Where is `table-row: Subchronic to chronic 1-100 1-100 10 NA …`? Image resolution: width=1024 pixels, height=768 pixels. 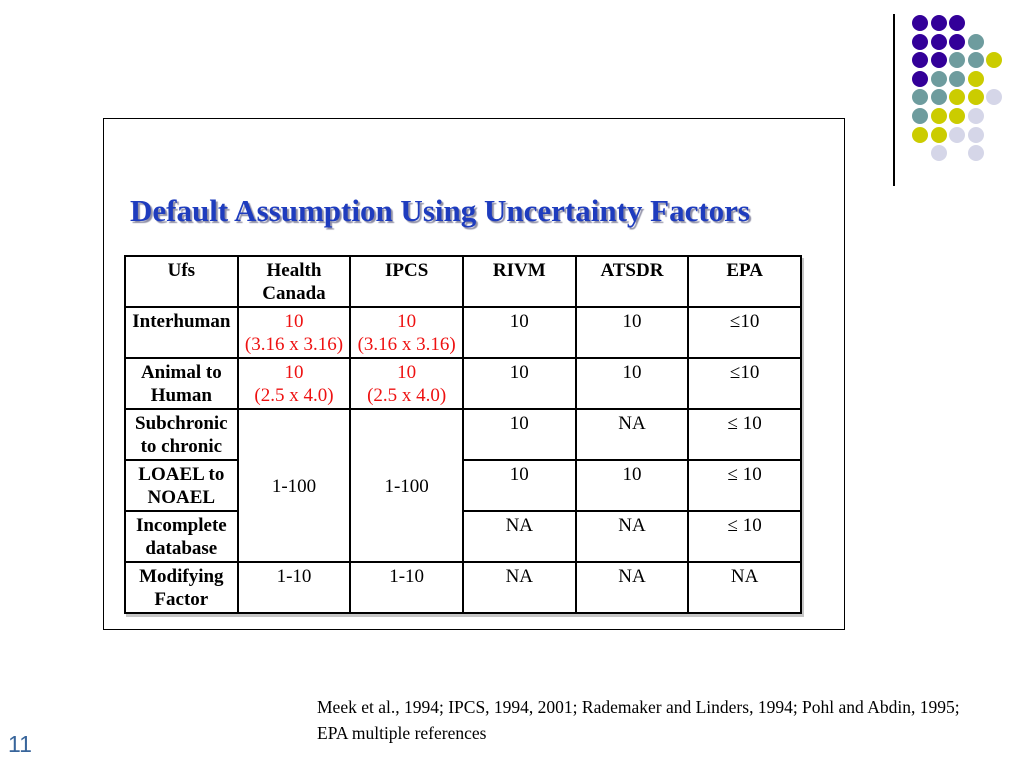 table-row: Subchronic to chronic 1-100 1-100 10 NA … is located at coordinates (463, 485).